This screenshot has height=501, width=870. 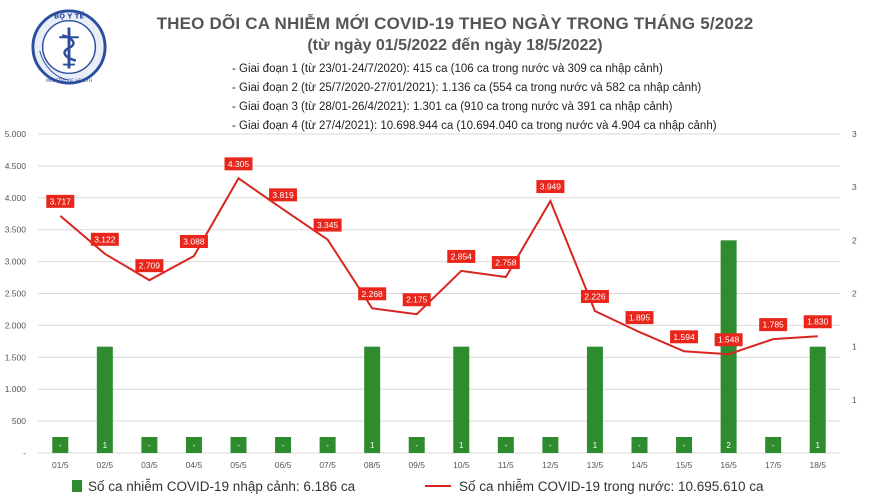 What do you see at coordinates (69, 16) in the screenshot?
I see `svg-text: BỘ Y TẾ` at bounding box center [69, 16].